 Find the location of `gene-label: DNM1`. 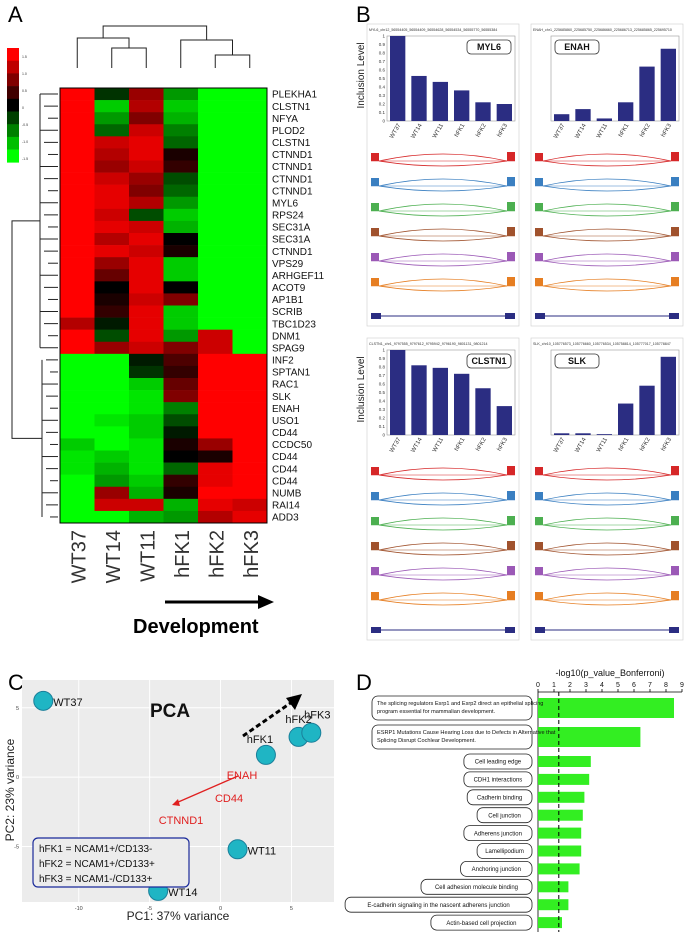

gene-label: DNM1 is located at coordinates (286, 336).